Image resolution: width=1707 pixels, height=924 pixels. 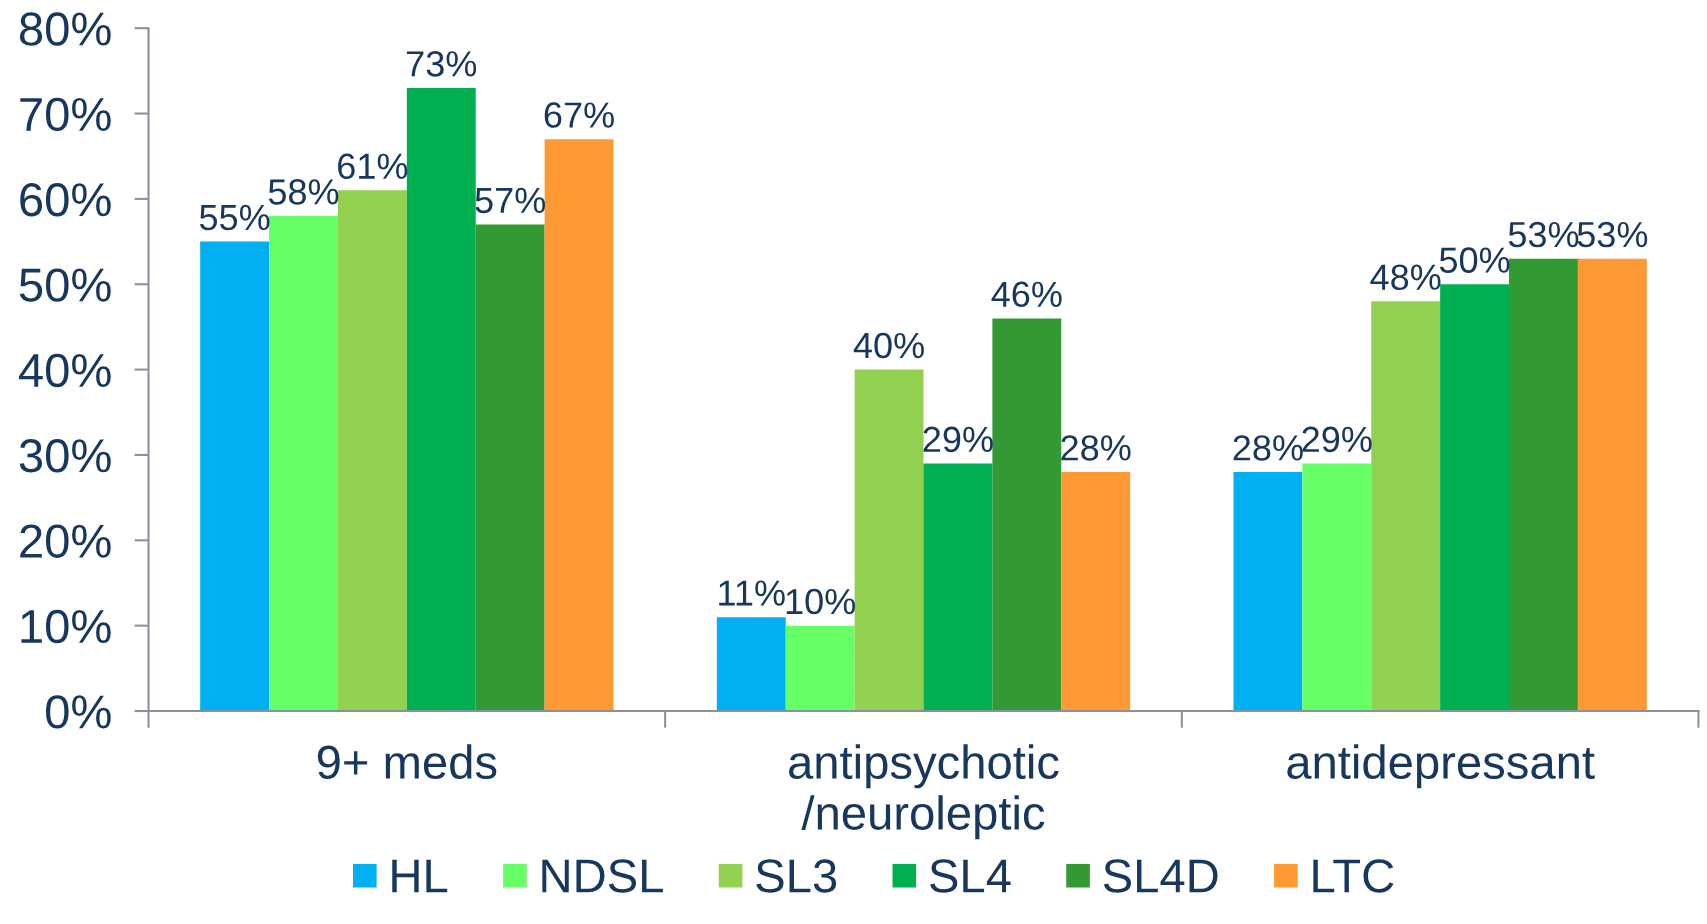 What do you see at coordinates (65, 285) in the screenshot?
I see `y-tick-label: 50%` at bounding box center [65, 285].